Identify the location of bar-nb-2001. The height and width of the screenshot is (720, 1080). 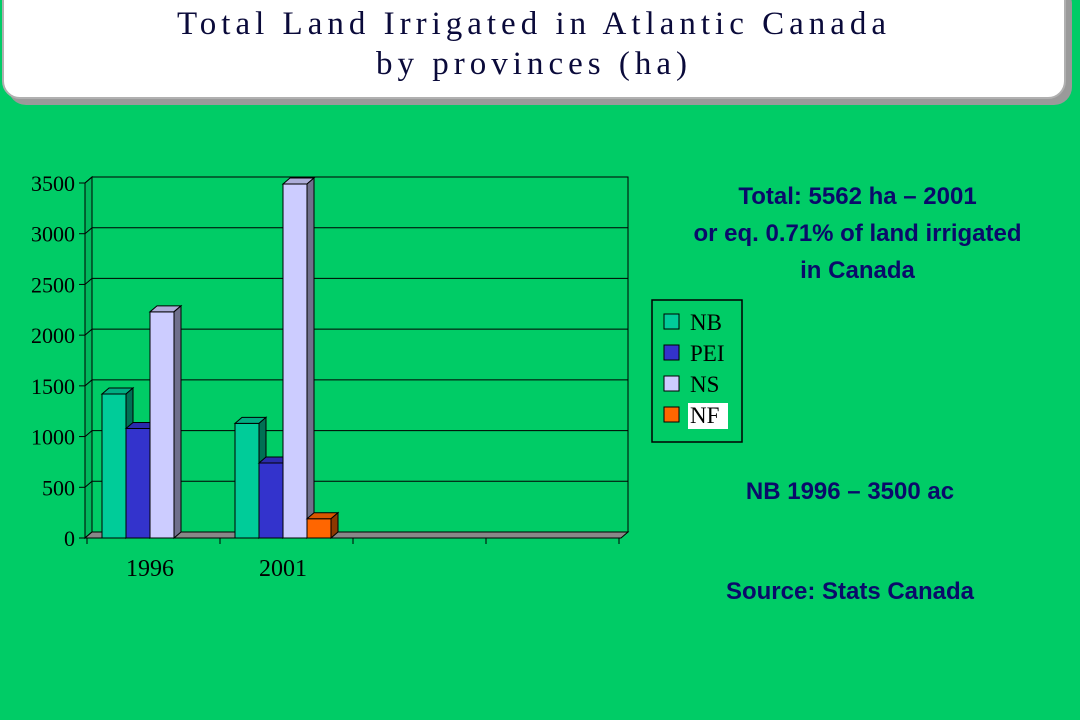
(247, 480).